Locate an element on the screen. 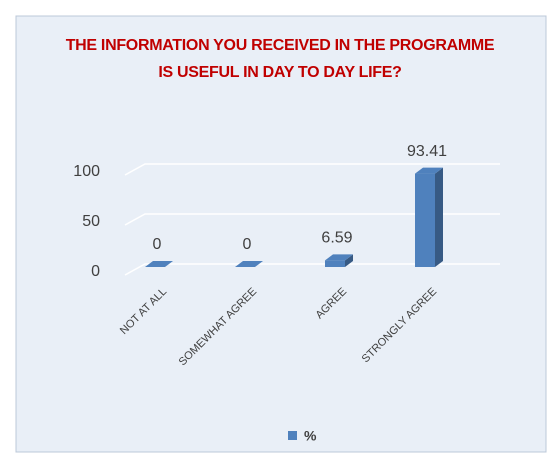 This screenshot has width=553, height=459. y-tick-label: 100 is located at coordinates (86, 171).